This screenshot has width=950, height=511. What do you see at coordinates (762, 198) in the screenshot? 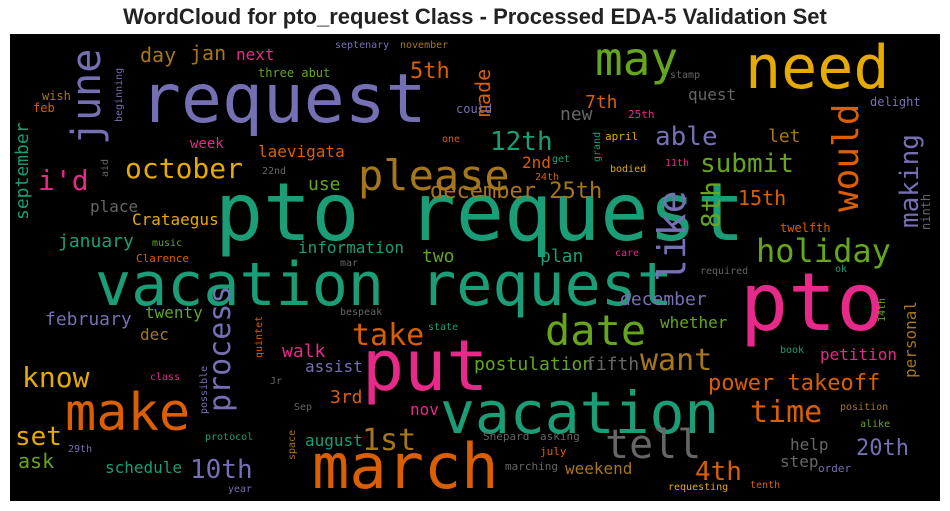
I see `word: 15th` at bounding box center [762, 198].